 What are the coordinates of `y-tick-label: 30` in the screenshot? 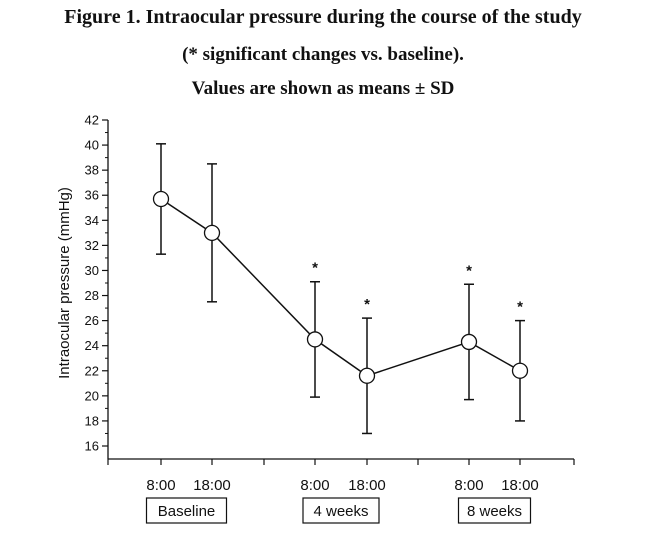 It's located at (92, 270).